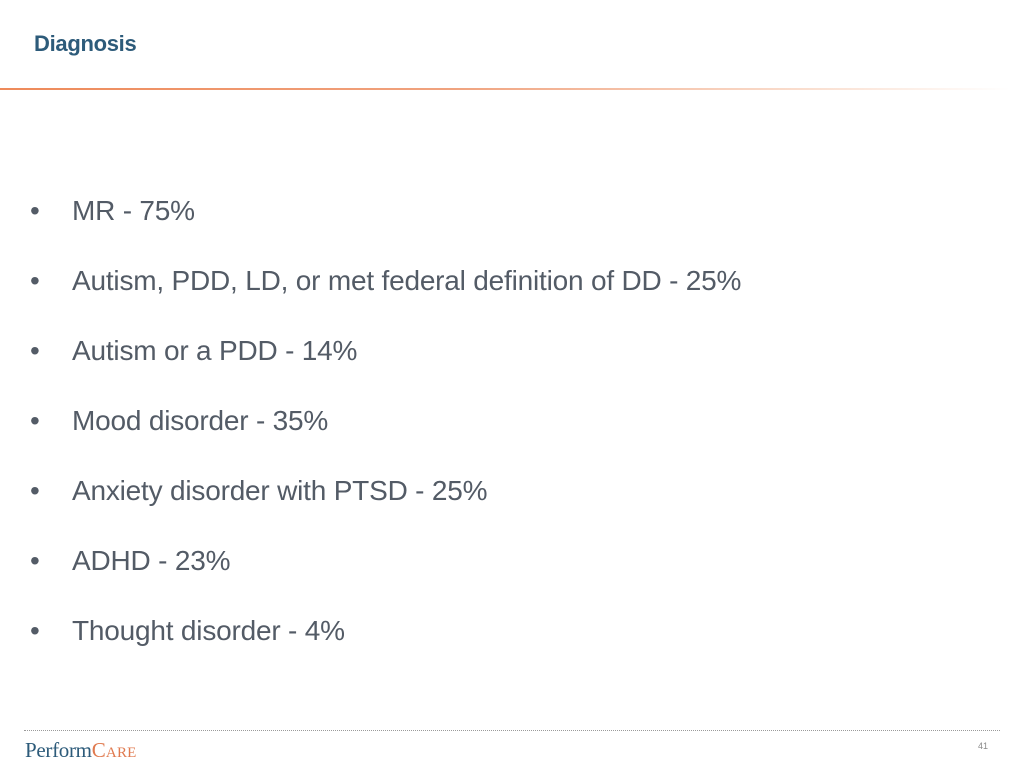  I want to click on title-divider, so click(505, 89).